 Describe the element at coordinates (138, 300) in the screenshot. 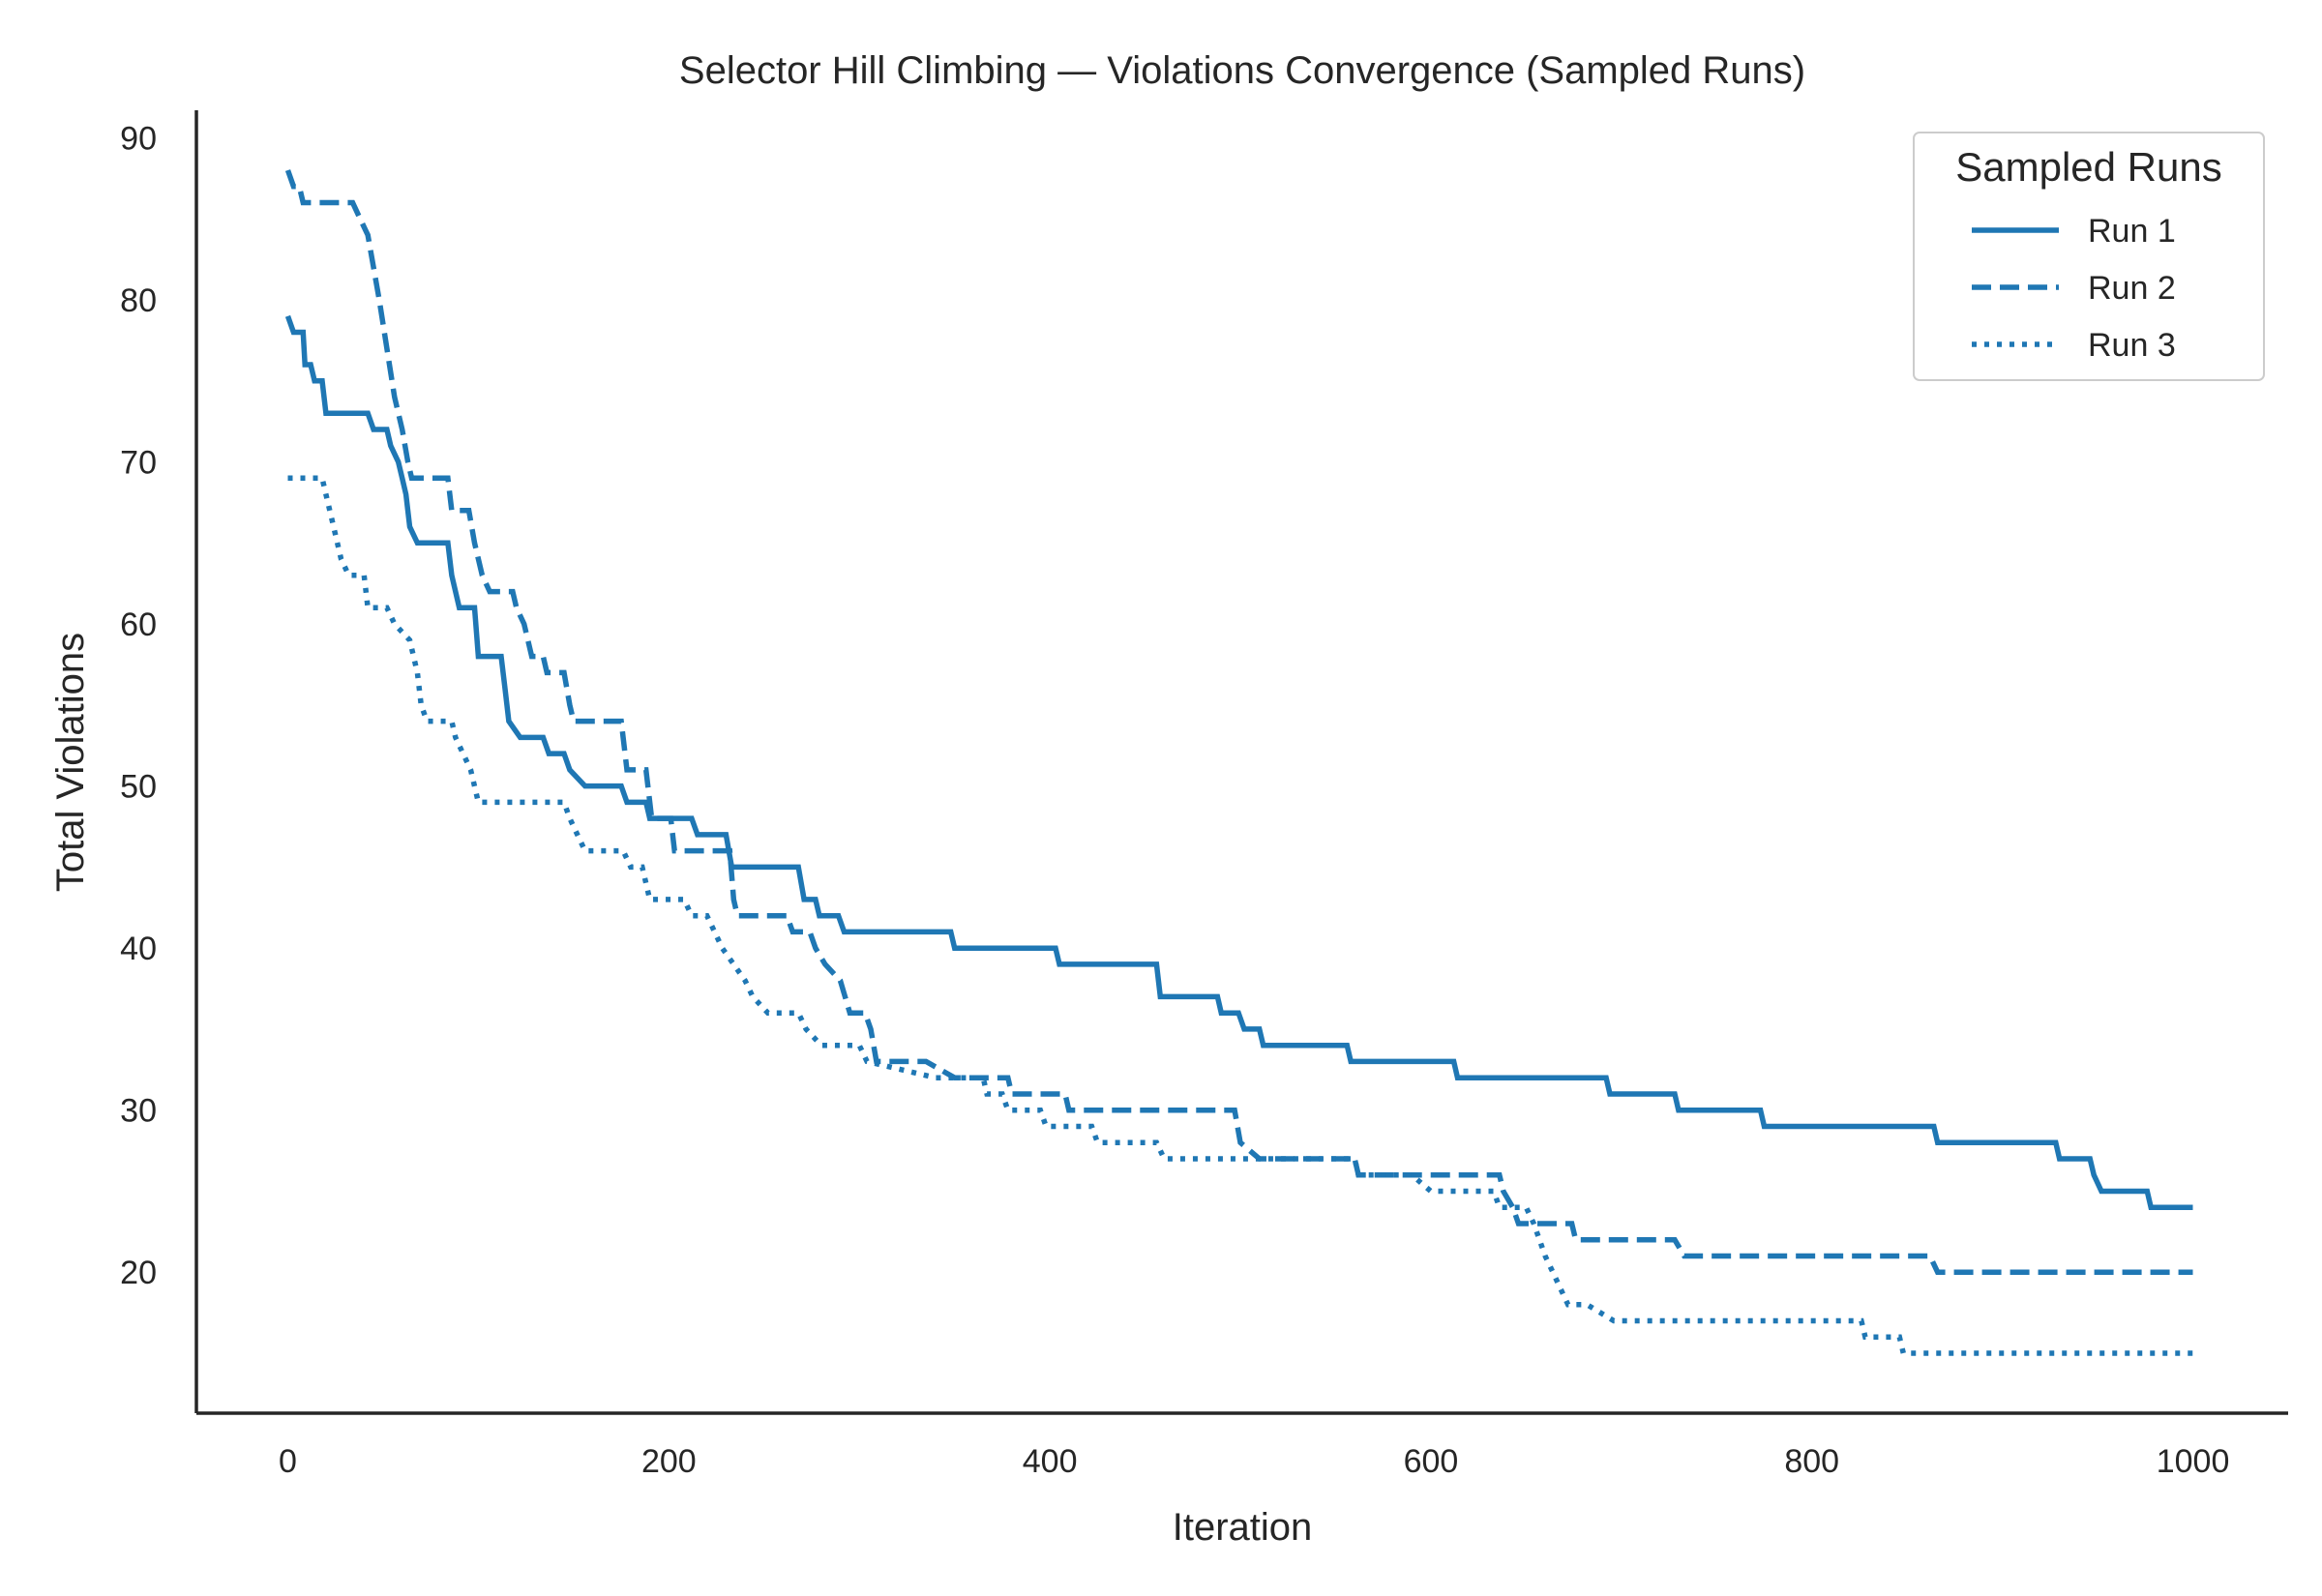

I see `y-tick-label: 80` at that location.